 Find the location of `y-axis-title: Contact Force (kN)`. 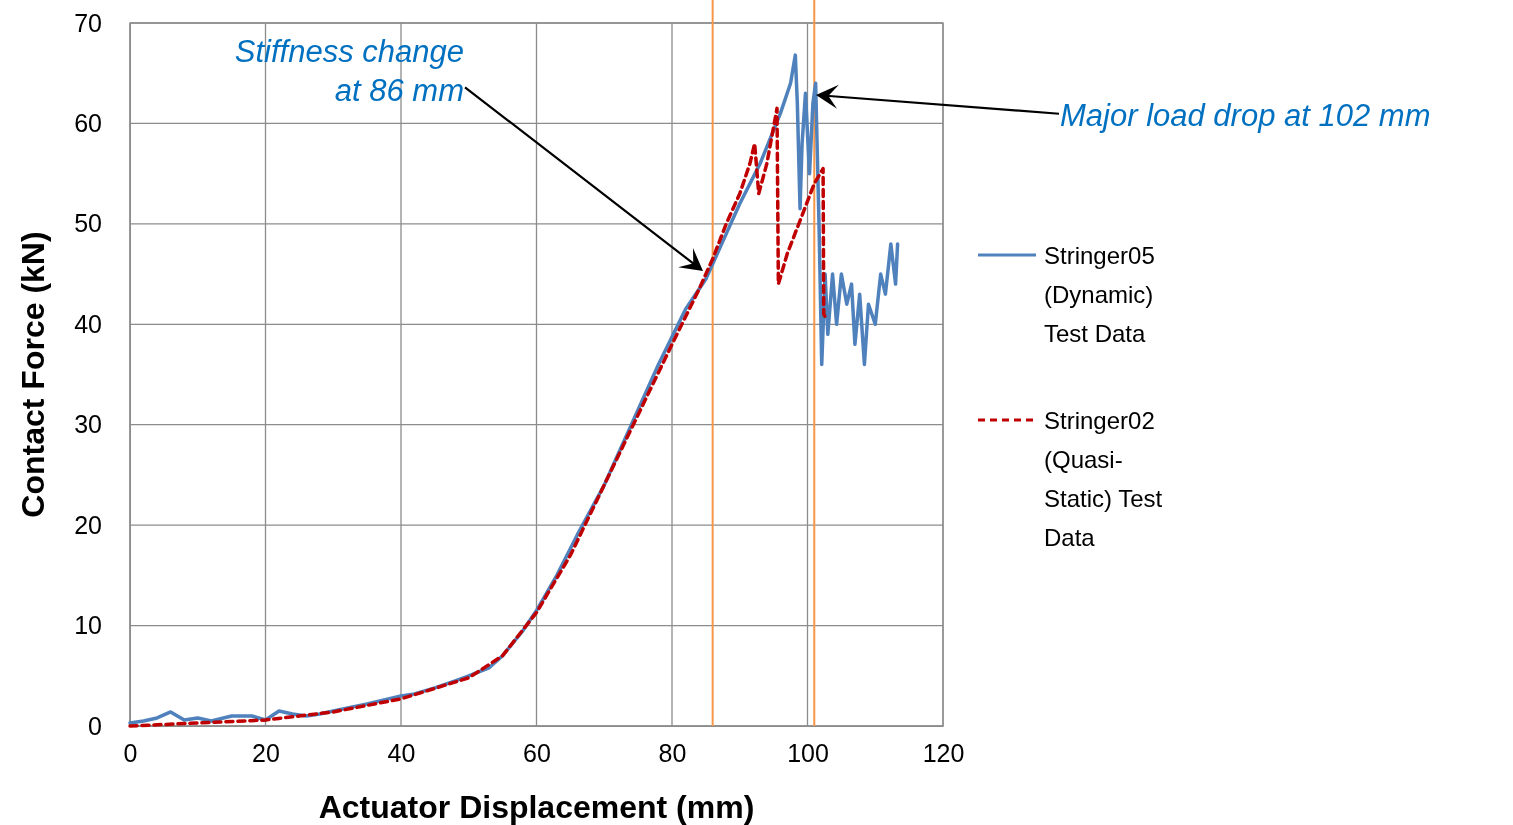

y-axis-title: Contact Force (kN) is located at coordinates (33, 374).